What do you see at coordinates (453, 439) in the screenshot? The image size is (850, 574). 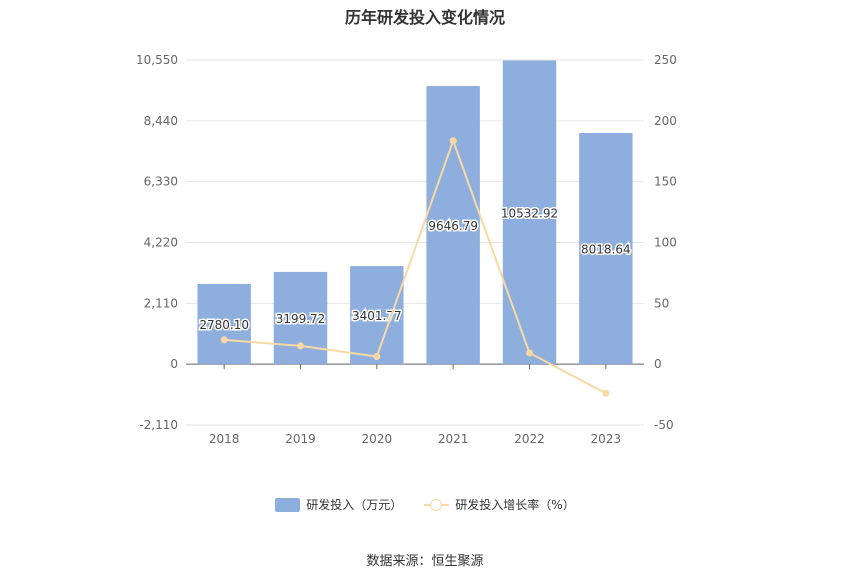 I see `x-tick-label: 2021` at bounding box center [453, 439].